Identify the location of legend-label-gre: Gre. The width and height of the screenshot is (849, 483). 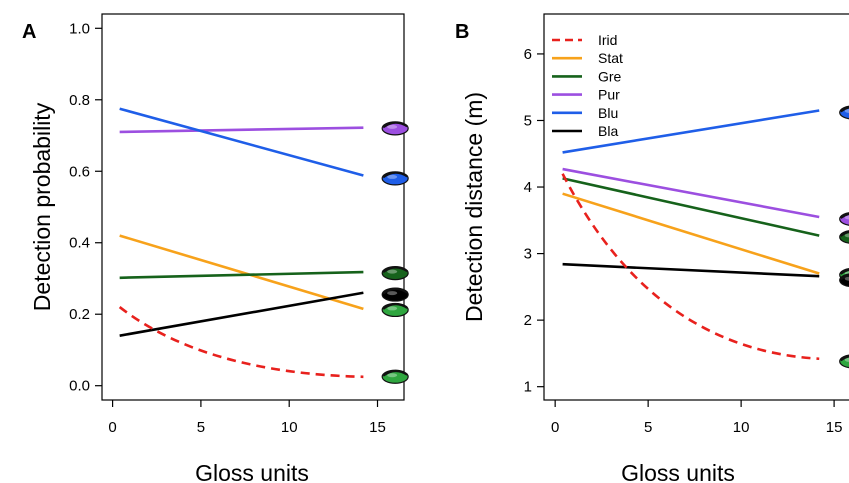
(610, 76).